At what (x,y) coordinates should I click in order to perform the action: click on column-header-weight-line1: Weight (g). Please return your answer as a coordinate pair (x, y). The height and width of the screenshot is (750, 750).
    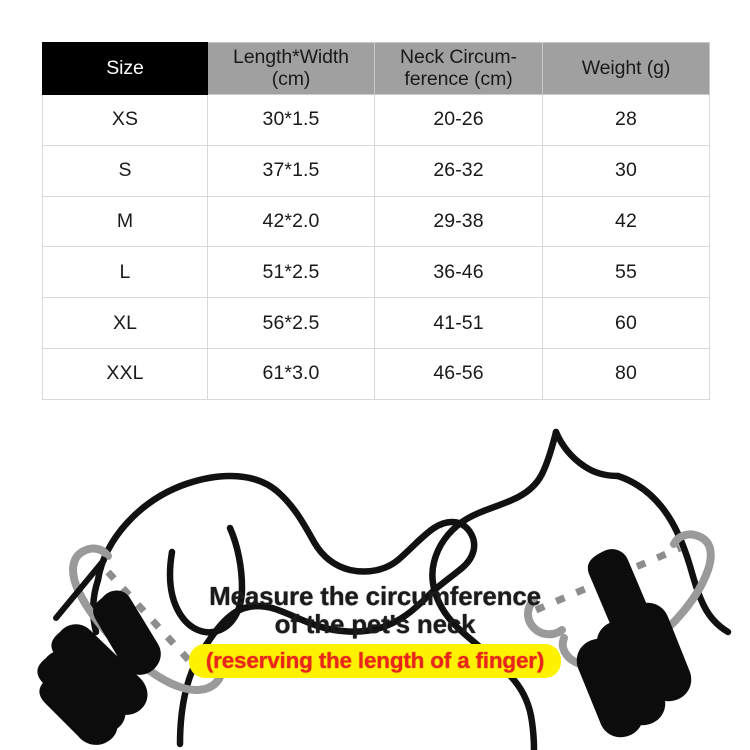
    Looking at the image, I should click on (626, 67).